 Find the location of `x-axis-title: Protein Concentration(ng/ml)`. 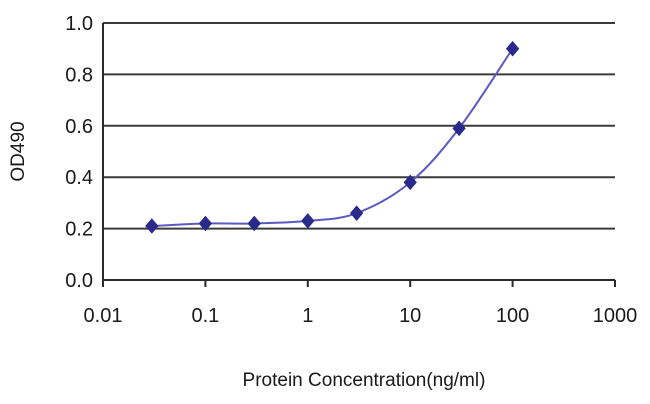

x-axis-title: Protein Concentration(ng/ml) is located at coordinates (364, 380).